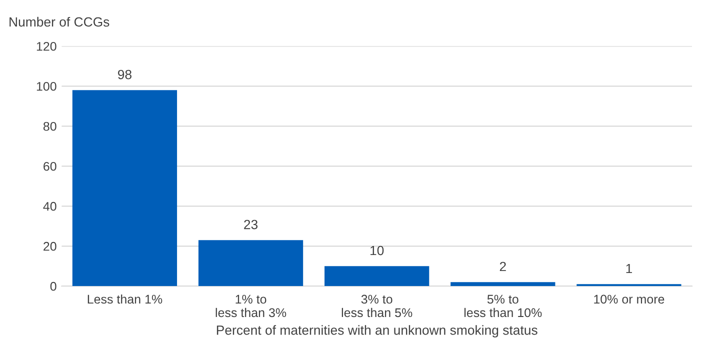  I want to click on y-tick-label: 0, so click(53, 286).